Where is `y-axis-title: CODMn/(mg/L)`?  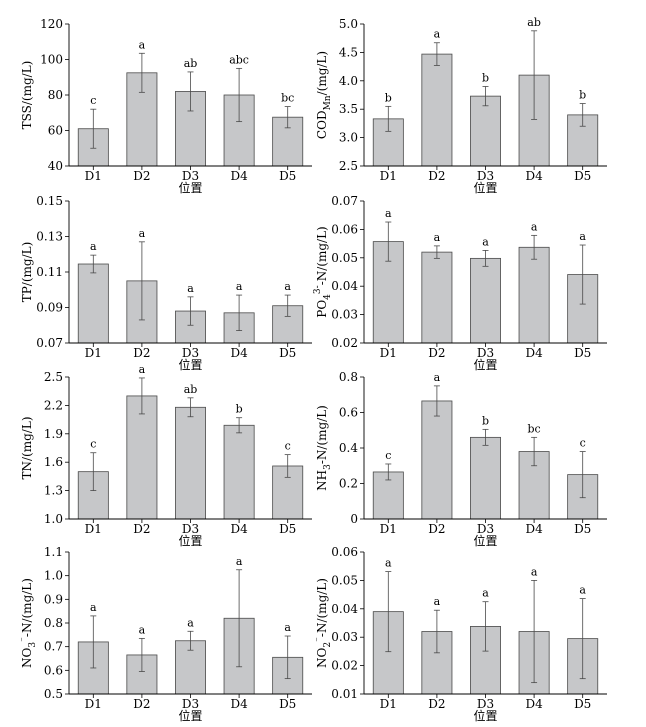
y-axis-title: CODMn/(mg/L) is located at coordinates (324, 95).